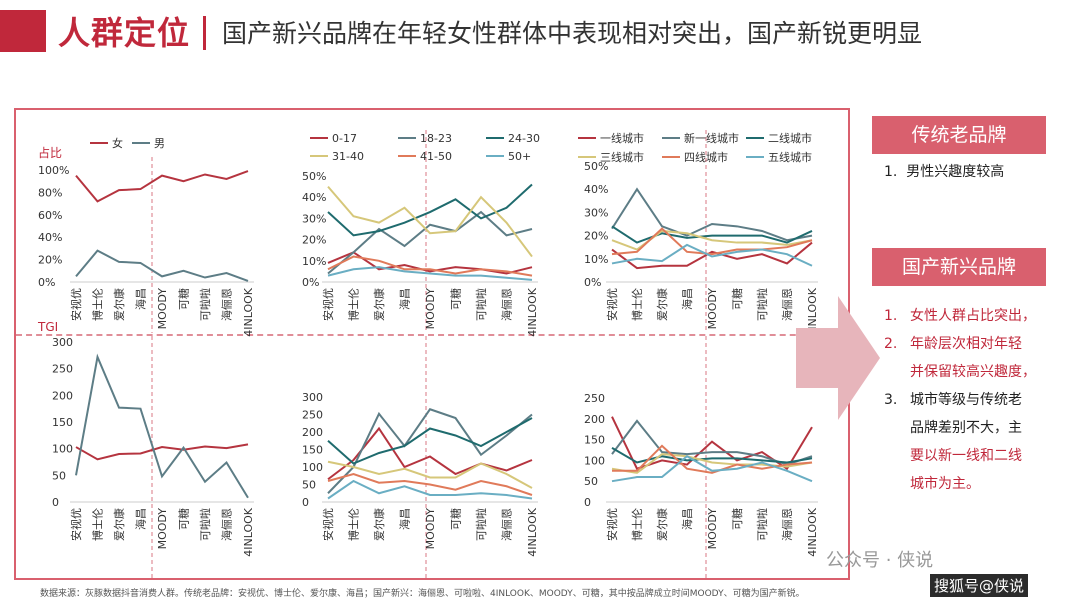 This screenshot has height=608, width=1080. I want to click on point-text: 年龄层次相对年轻, so click(966, 344).